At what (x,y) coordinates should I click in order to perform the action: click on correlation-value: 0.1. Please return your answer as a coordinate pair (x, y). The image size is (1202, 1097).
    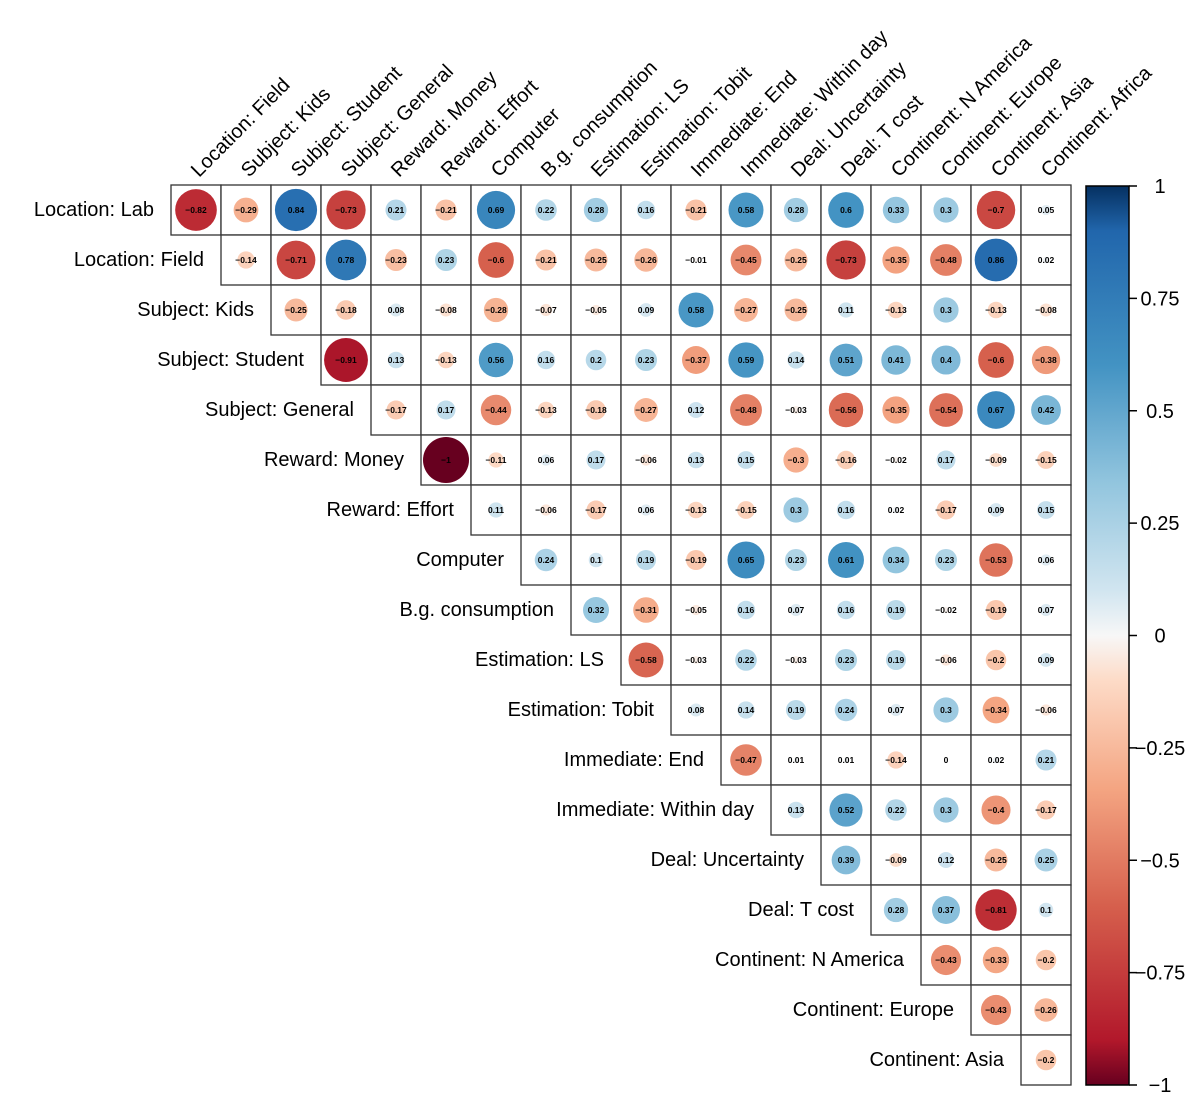
    Looking at the image, I should click on (596, 560).